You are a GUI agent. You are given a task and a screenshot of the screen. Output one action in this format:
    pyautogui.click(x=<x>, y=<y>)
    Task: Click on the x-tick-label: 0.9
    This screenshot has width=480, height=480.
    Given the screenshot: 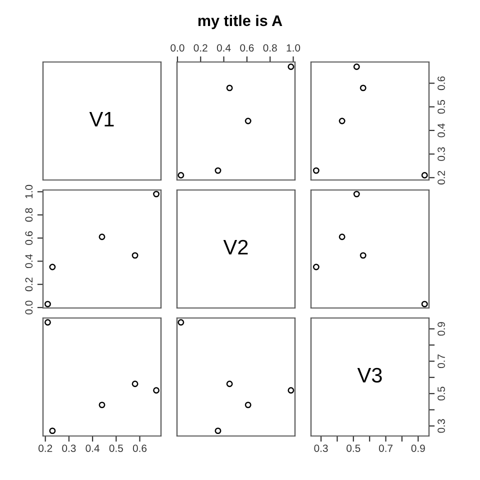 What is the action you would take?
    pyautogui.click(x=418, y=448)
    